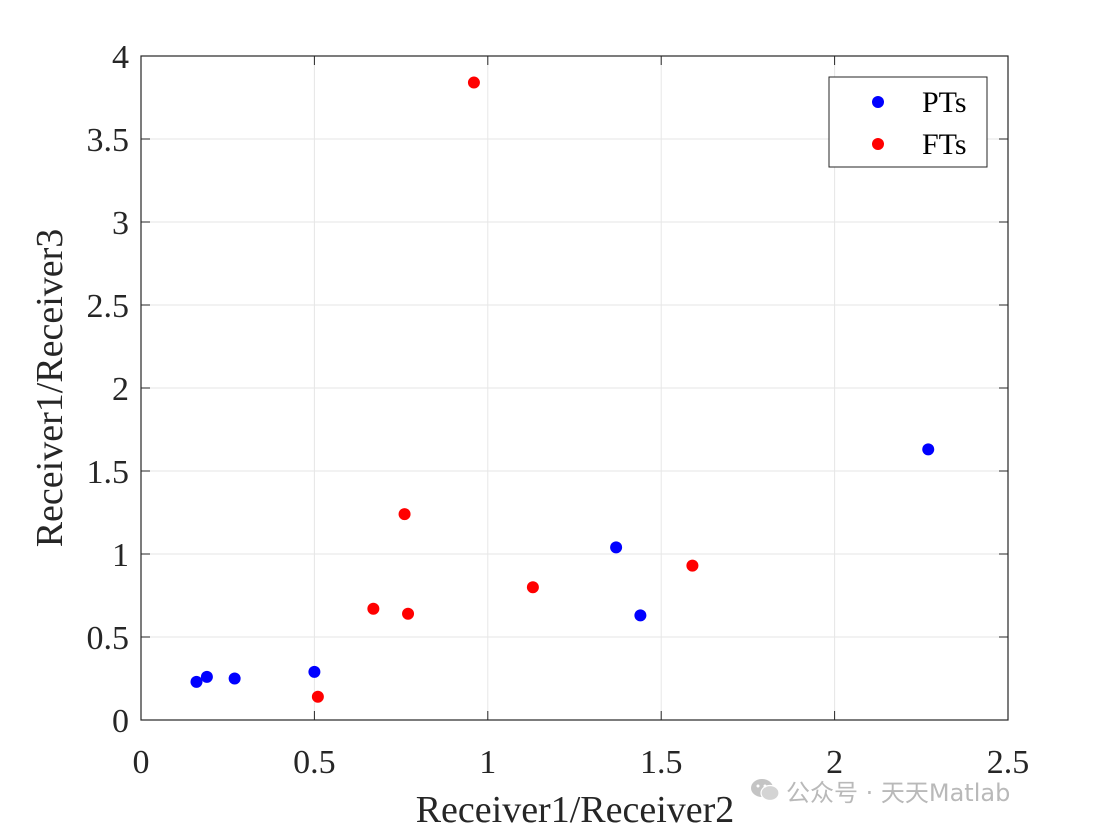  I want to click on y-tick-labels: 0 0.5 1 1.5 2 2.5 3 3.5 4, so click(108, 389).